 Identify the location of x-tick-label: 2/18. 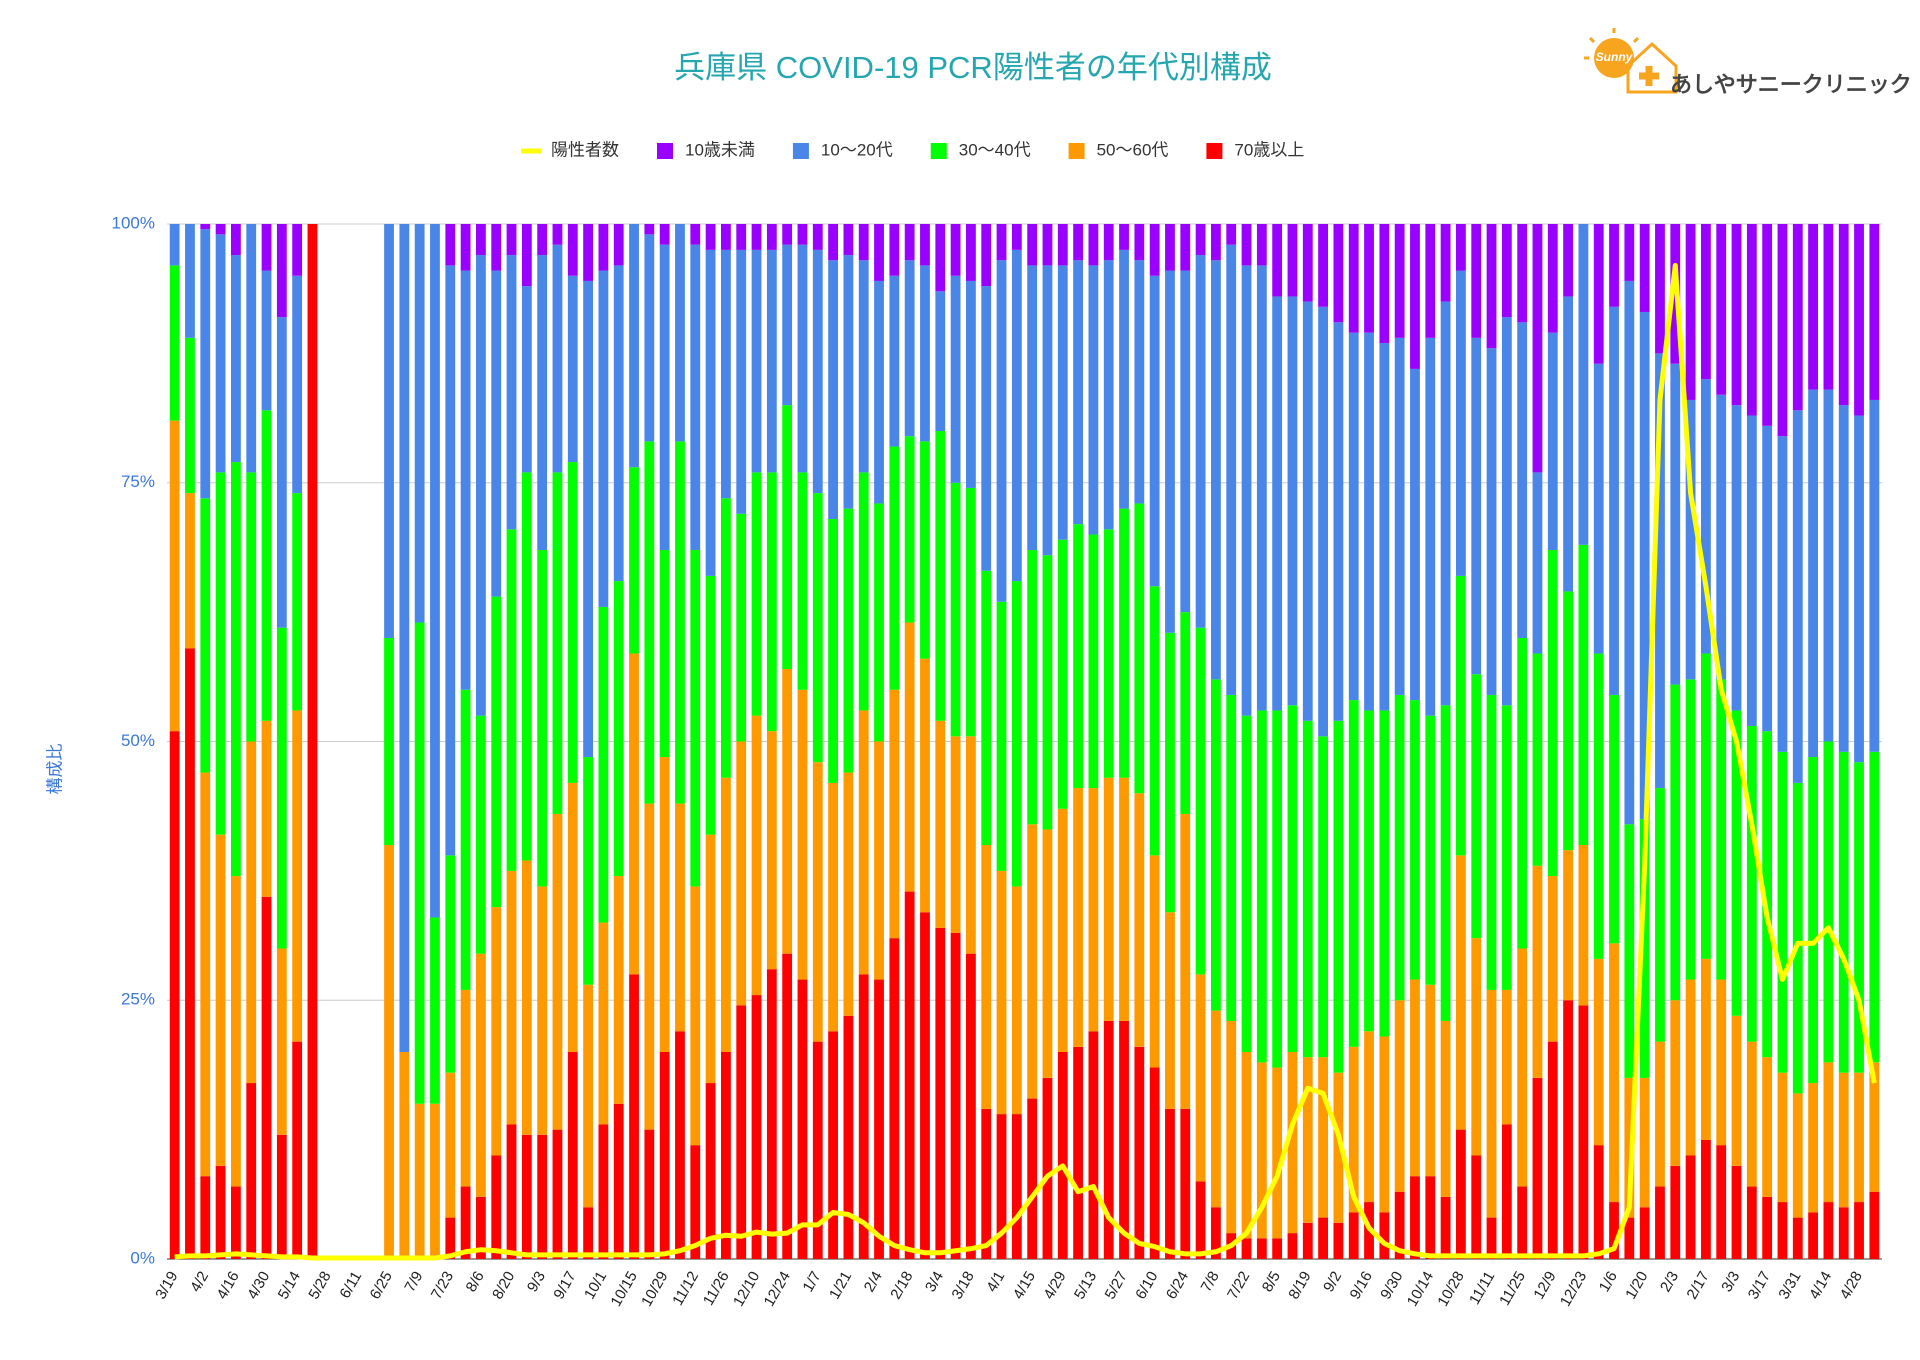
(901, 1285).